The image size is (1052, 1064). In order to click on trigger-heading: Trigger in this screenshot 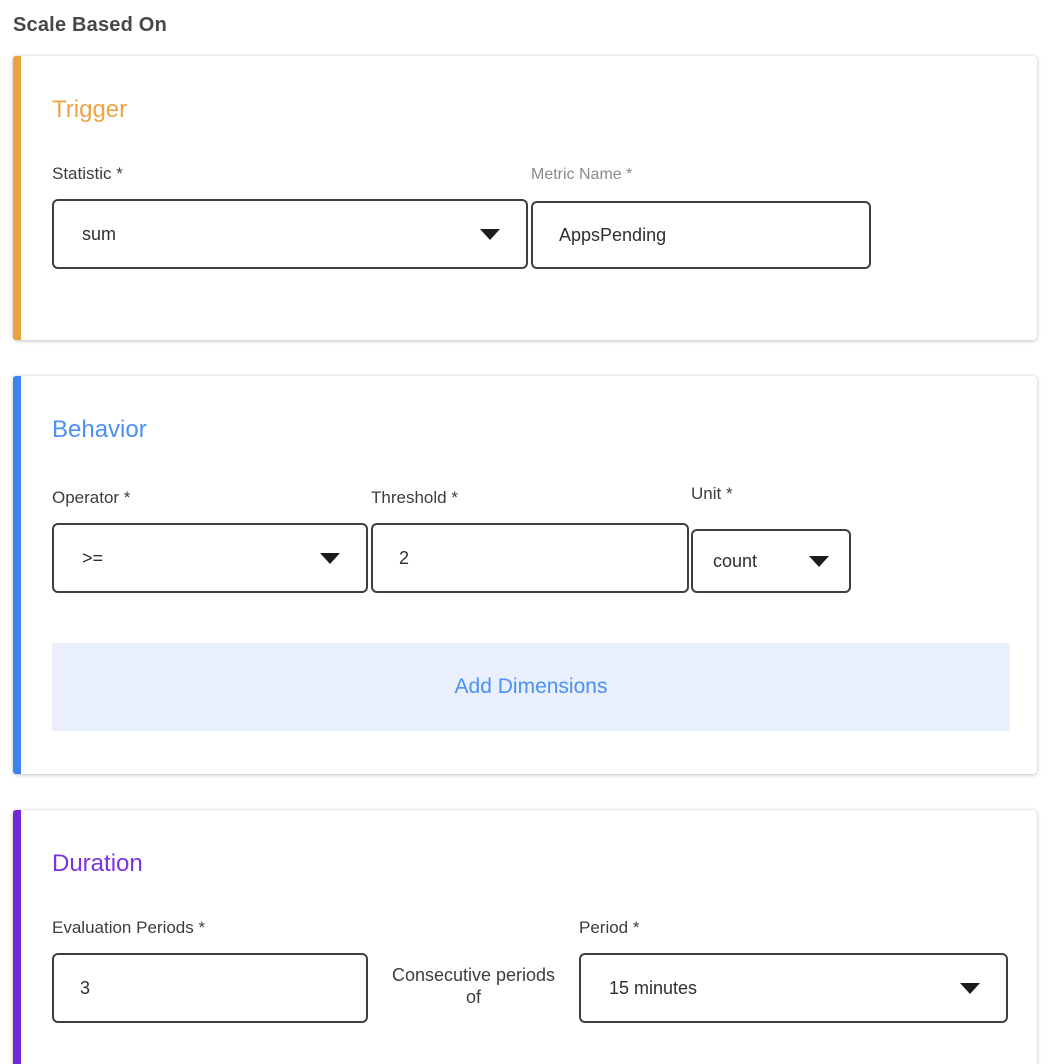, I will do `click(90, 109)`.